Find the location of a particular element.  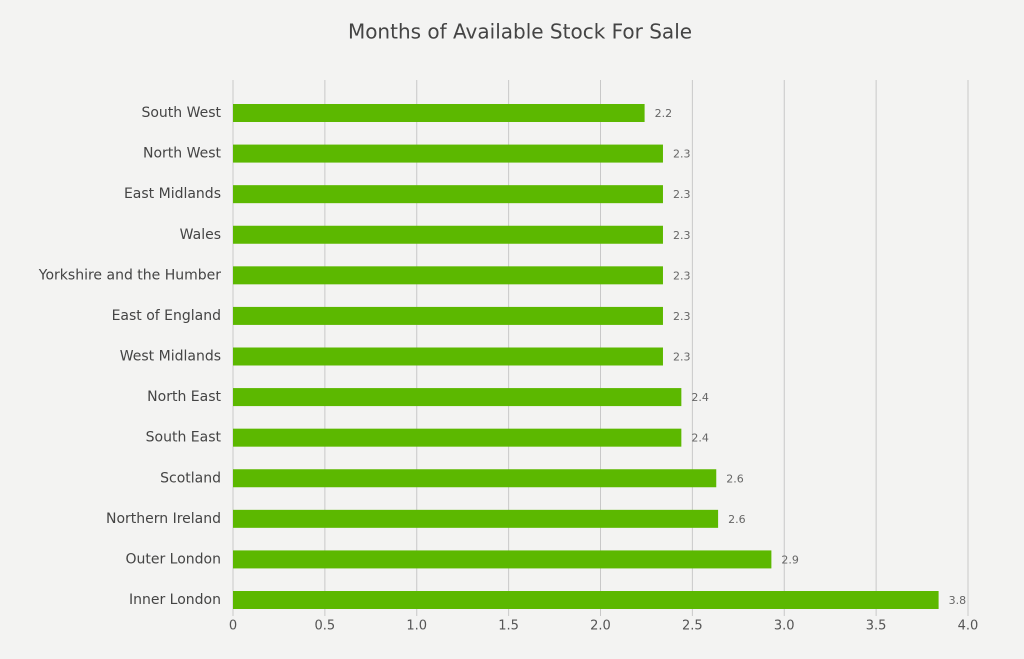

y-tick-label: West Midlands is located at coordinates (170, 357).